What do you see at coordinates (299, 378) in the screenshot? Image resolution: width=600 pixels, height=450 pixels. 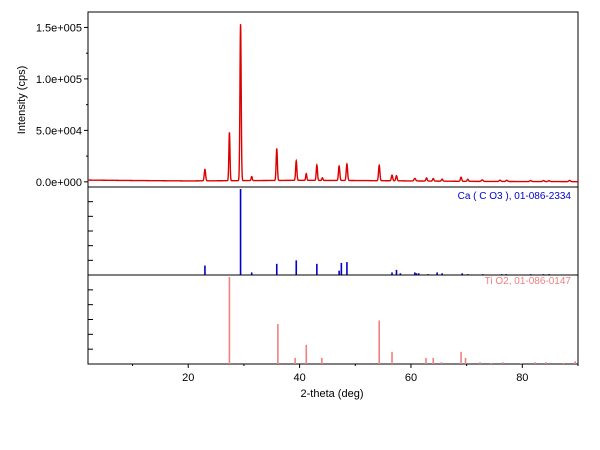 I see `x-tick-label: 40` at bounding box center [299, 378].